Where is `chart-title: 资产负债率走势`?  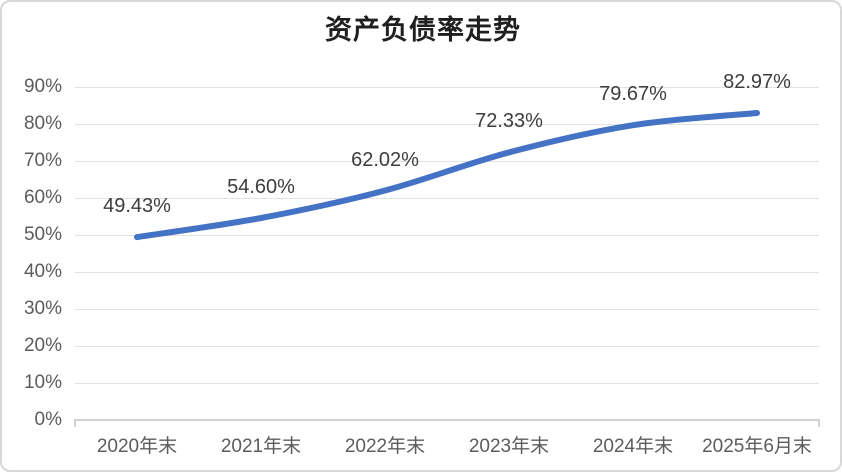
chart-title: 资产负债率走势 is located at coordinates (423, 30).